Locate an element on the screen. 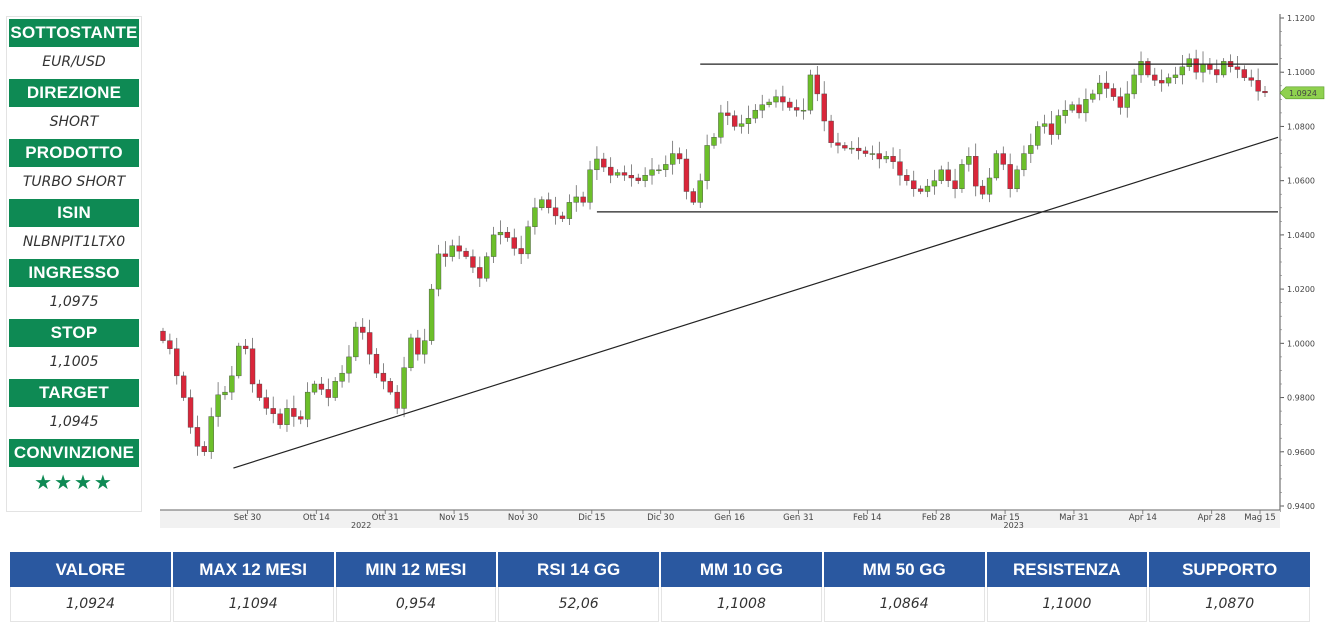 The image size is (1326, 623). y-tick-label: 0.9600 is located at coordinates (1301, 452).